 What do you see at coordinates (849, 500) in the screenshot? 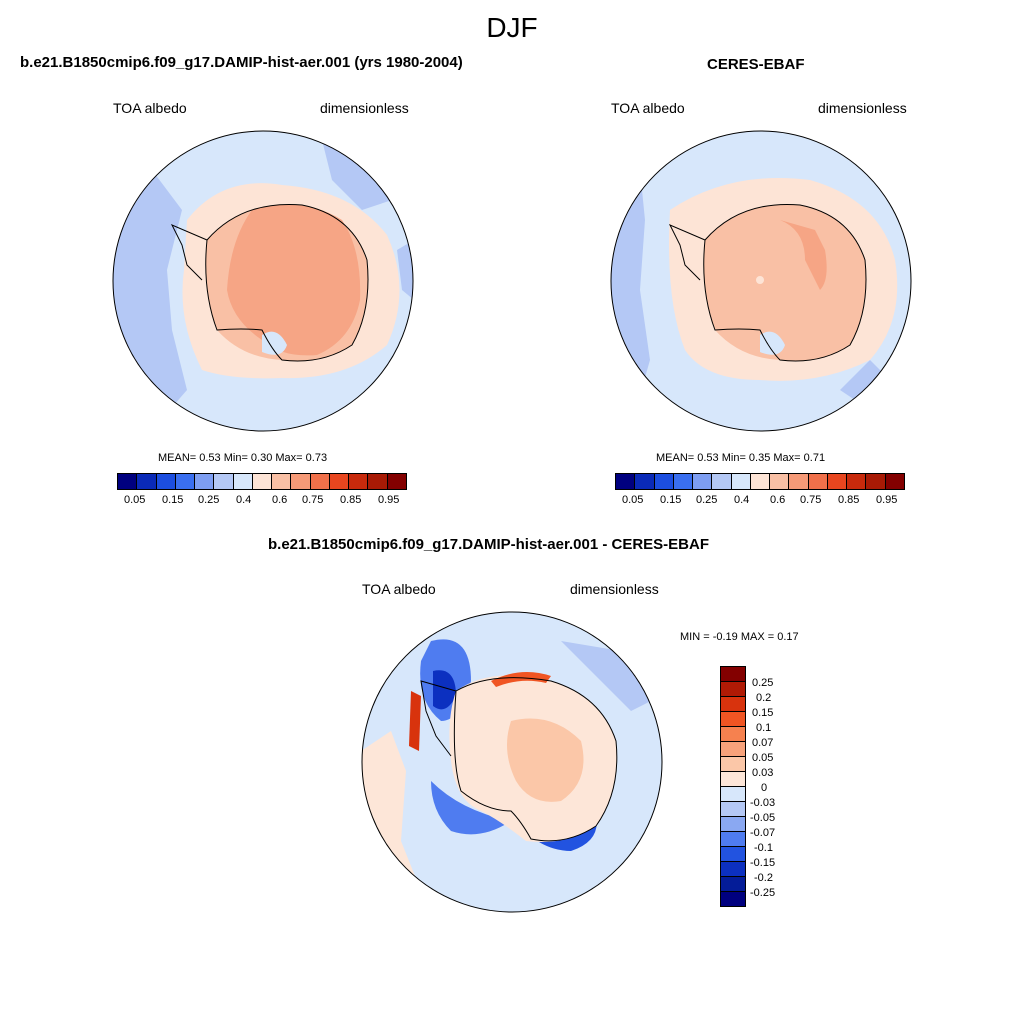
I see `cbar2-tick: 0.85` at bounding box center [849, 500].